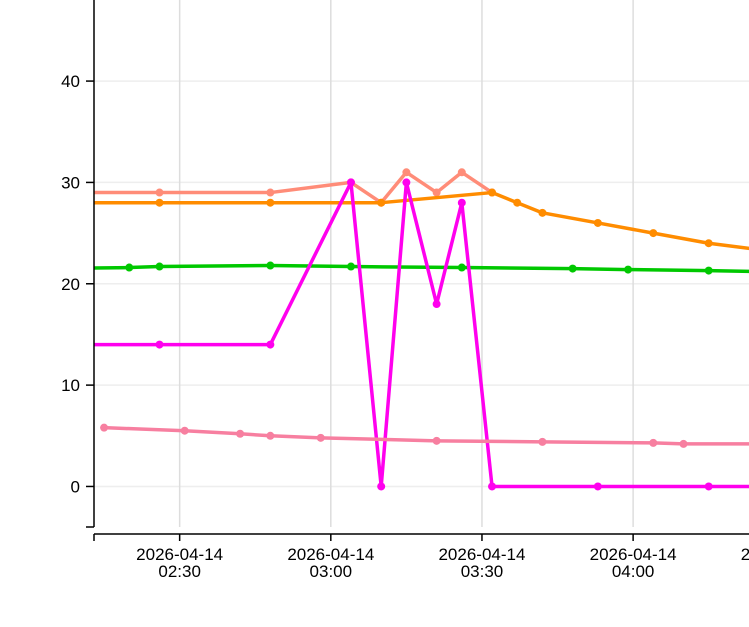 The width and height of the screenshot is (749, 627). I want to click on y-tick-label: 0, so click(75, 486).